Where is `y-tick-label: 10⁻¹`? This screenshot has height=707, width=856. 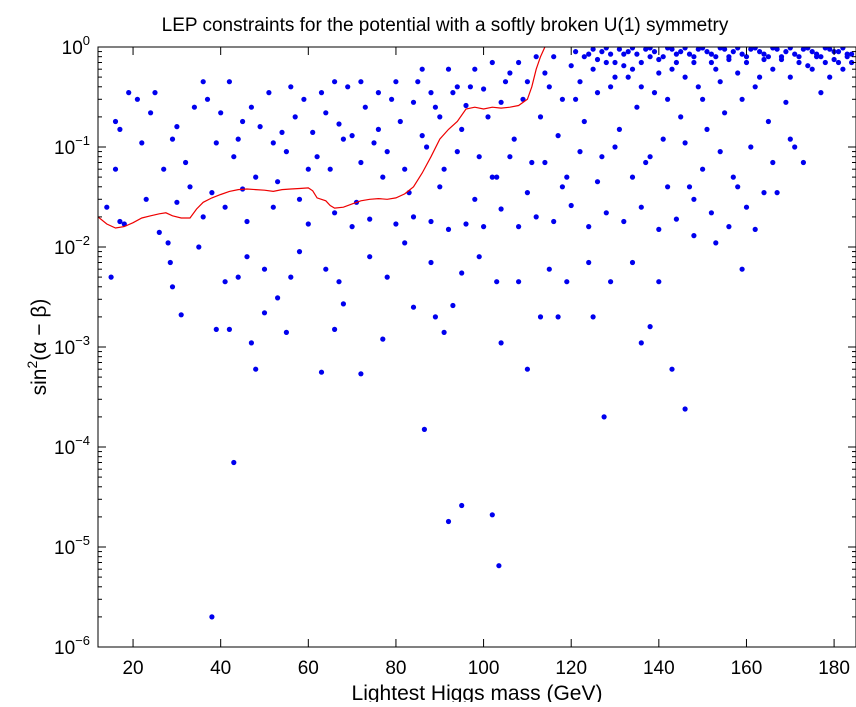
y-tick-label: 10⁻¹ is located at coordinates (72, 146).